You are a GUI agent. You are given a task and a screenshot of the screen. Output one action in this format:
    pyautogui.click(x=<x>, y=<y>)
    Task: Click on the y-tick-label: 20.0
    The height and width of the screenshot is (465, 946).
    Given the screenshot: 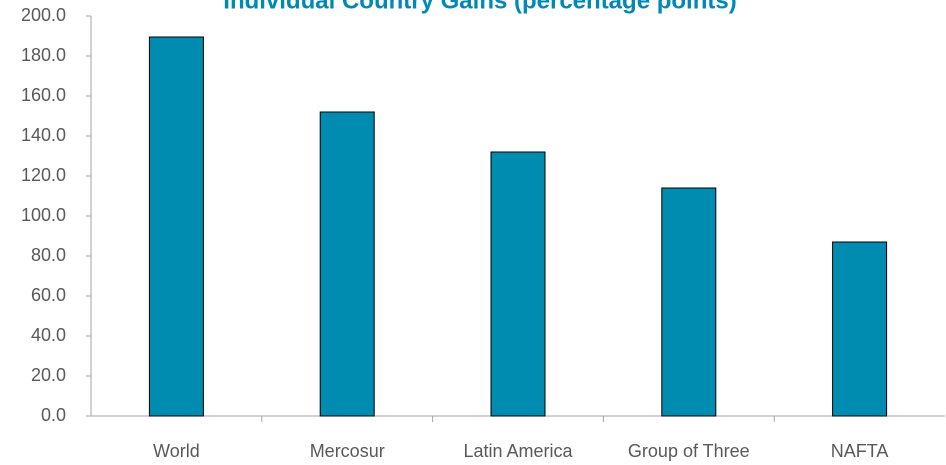 What is the action you would take?
    pyautogui.click(x=48, y=375)
    